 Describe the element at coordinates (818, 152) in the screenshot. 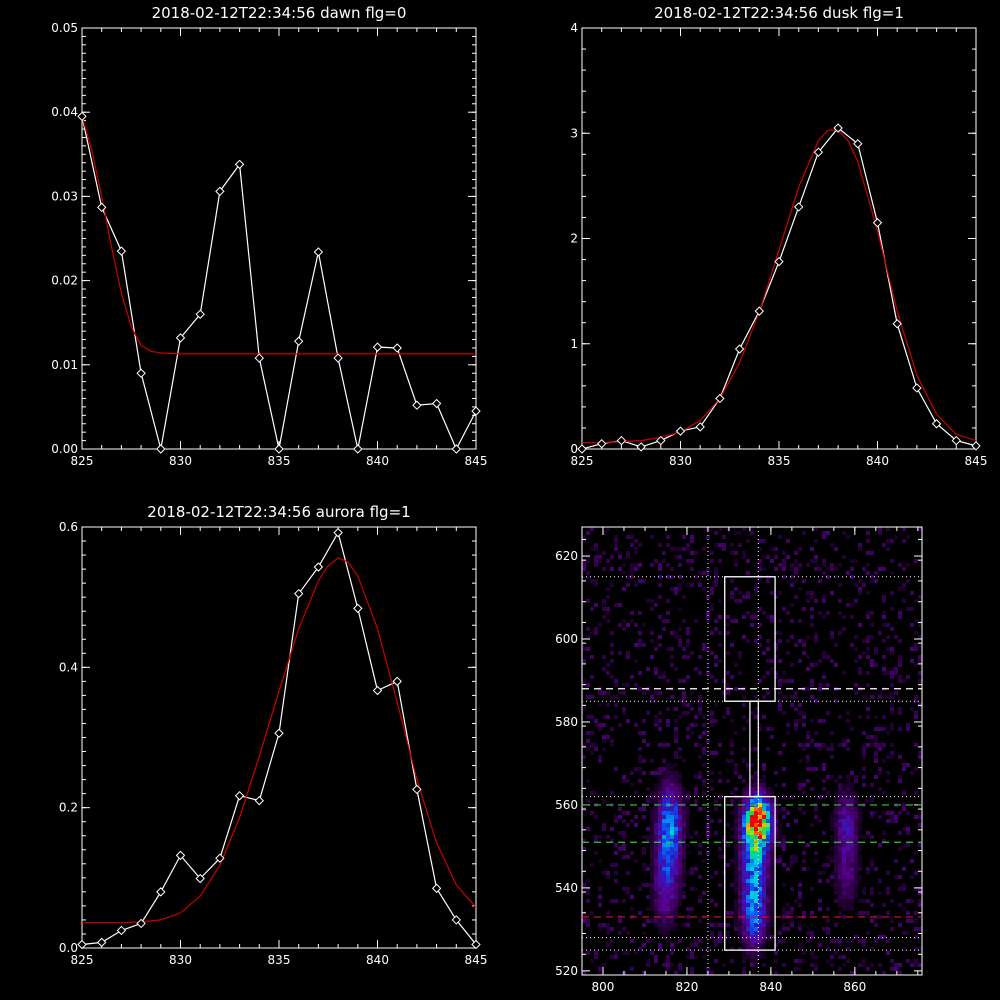

I see `dusk-data-point` at that location.